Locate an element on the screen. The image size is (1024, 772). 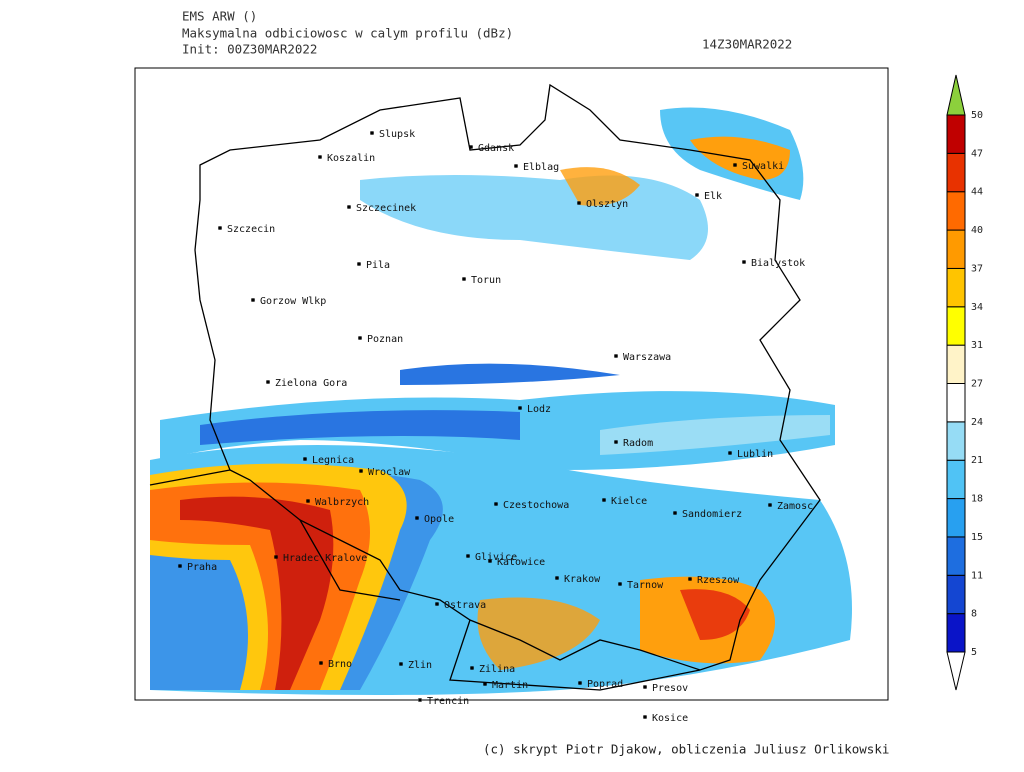
city-label: Presov is located at coordinates (670, 688).